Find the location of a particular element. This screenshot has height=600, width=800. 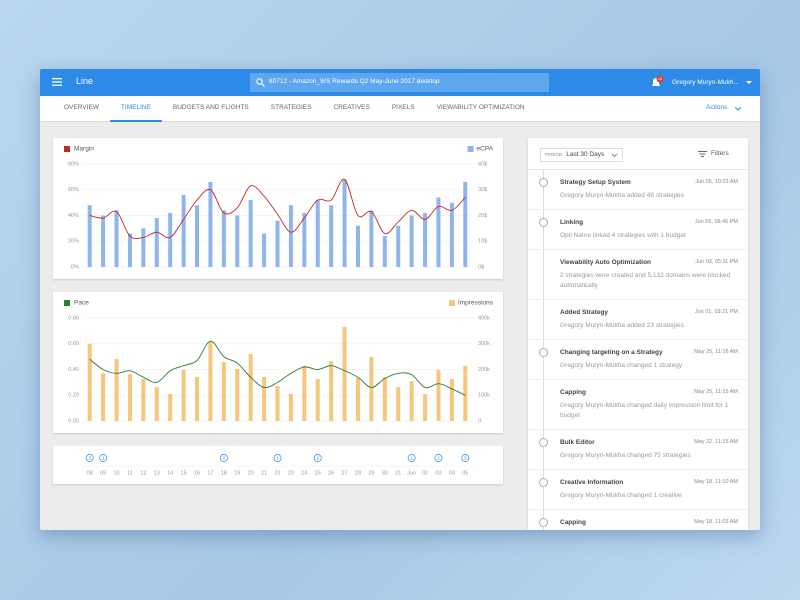

date-label: 24 is located at coordinates (304, 473).